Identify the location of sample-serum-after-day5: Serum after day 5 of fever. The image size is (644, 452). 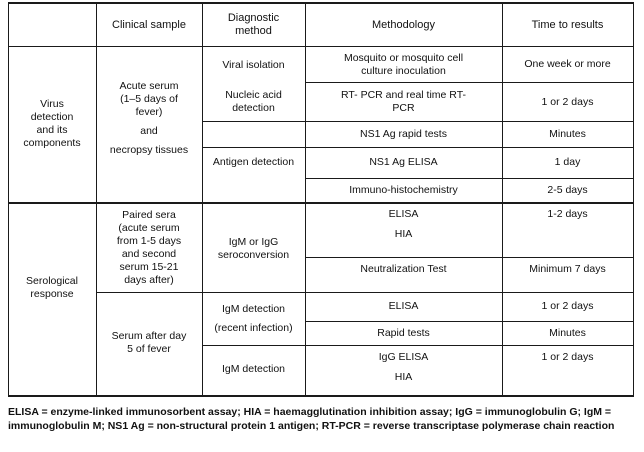
(149, 343).